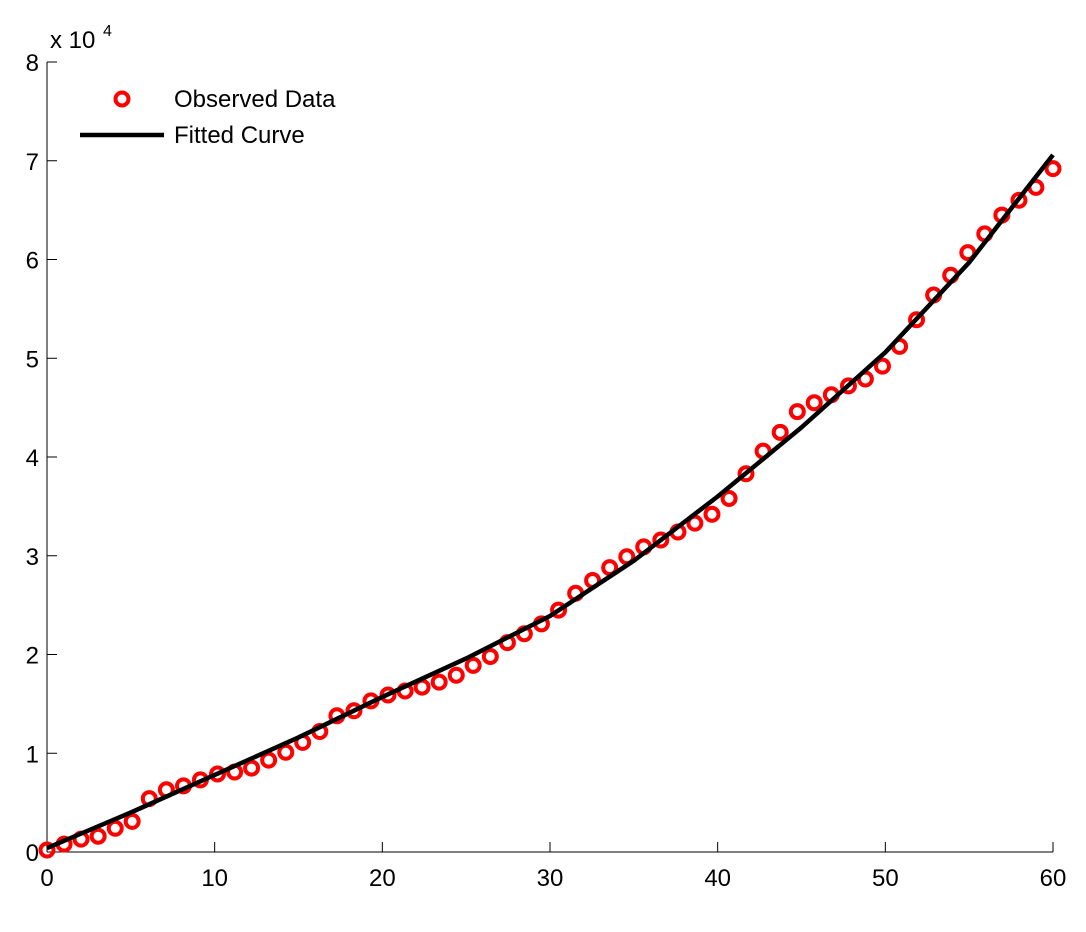  I want to click on y-multiplier-exponent: 4, so click(107, 31).